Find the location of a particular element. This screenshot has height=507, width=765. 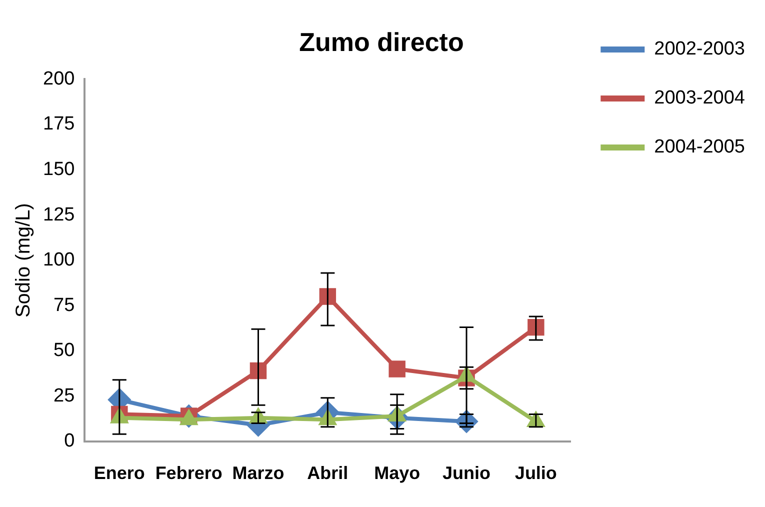

y-tick-label: 175 is located at coordinates (59, 124).